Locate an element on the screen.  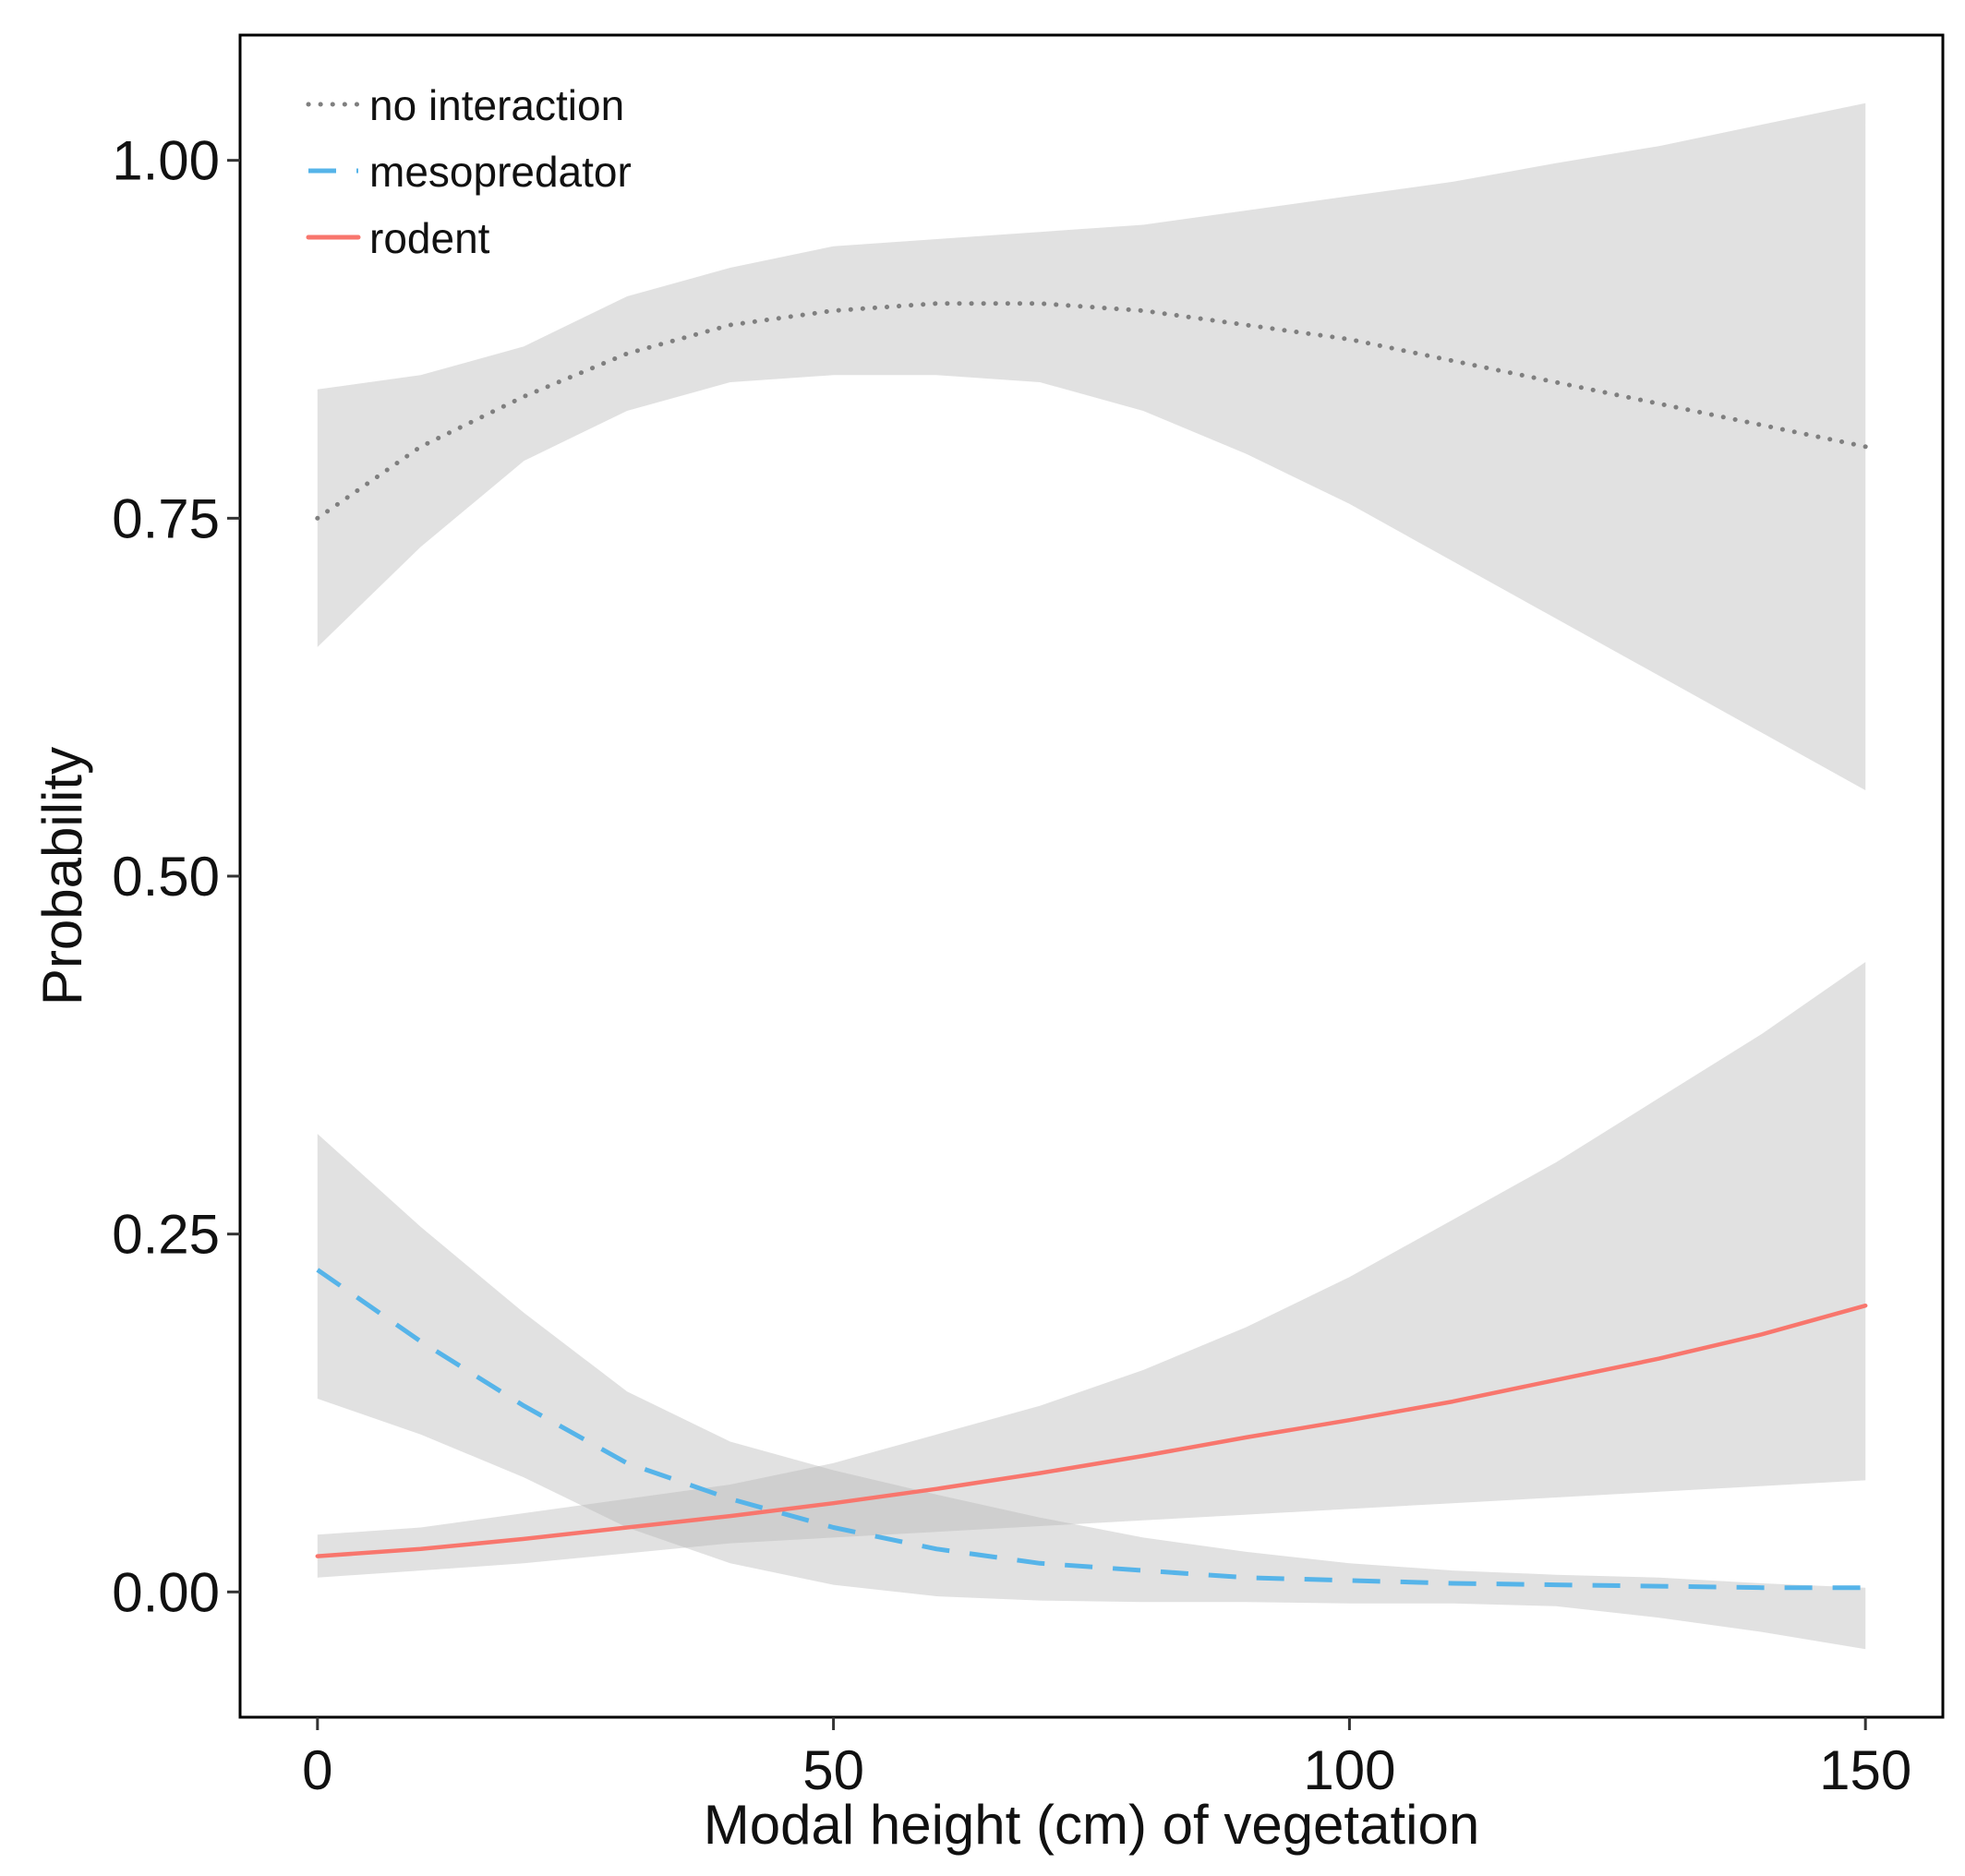
line-mesopredator is located at coordinates (1091, 1429).